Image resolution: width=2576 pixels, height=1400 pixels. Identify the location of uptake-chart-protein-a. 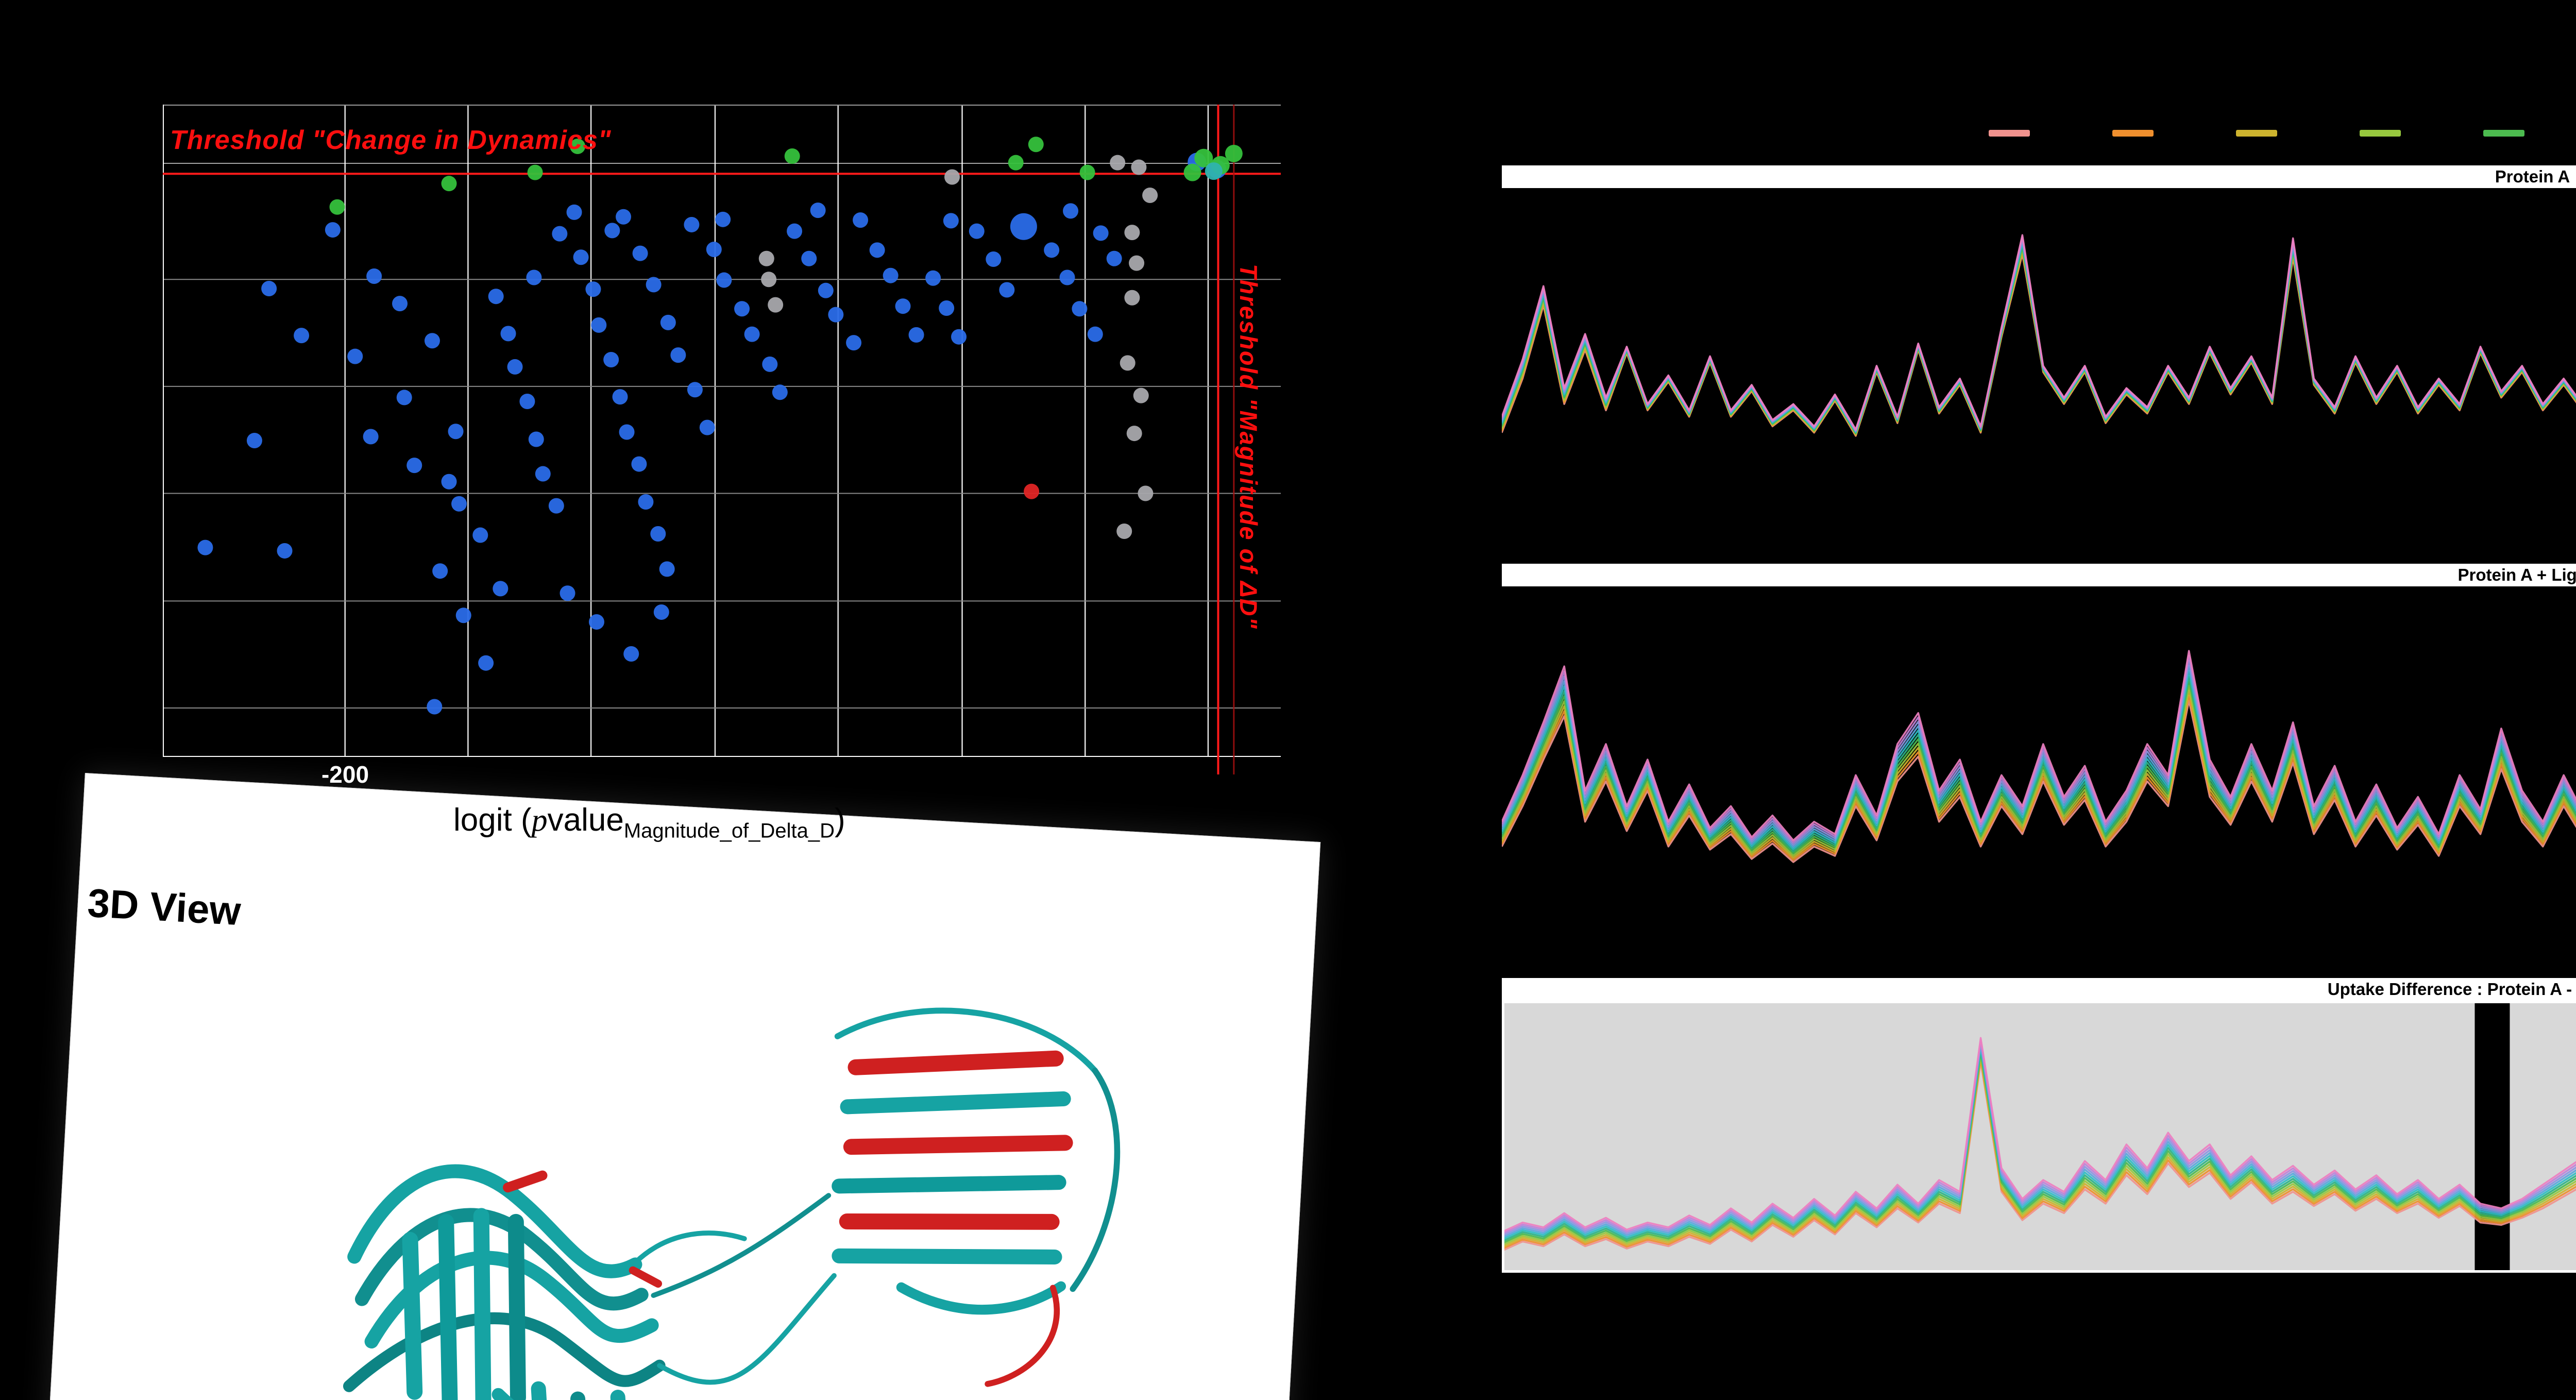
(2039, 371).